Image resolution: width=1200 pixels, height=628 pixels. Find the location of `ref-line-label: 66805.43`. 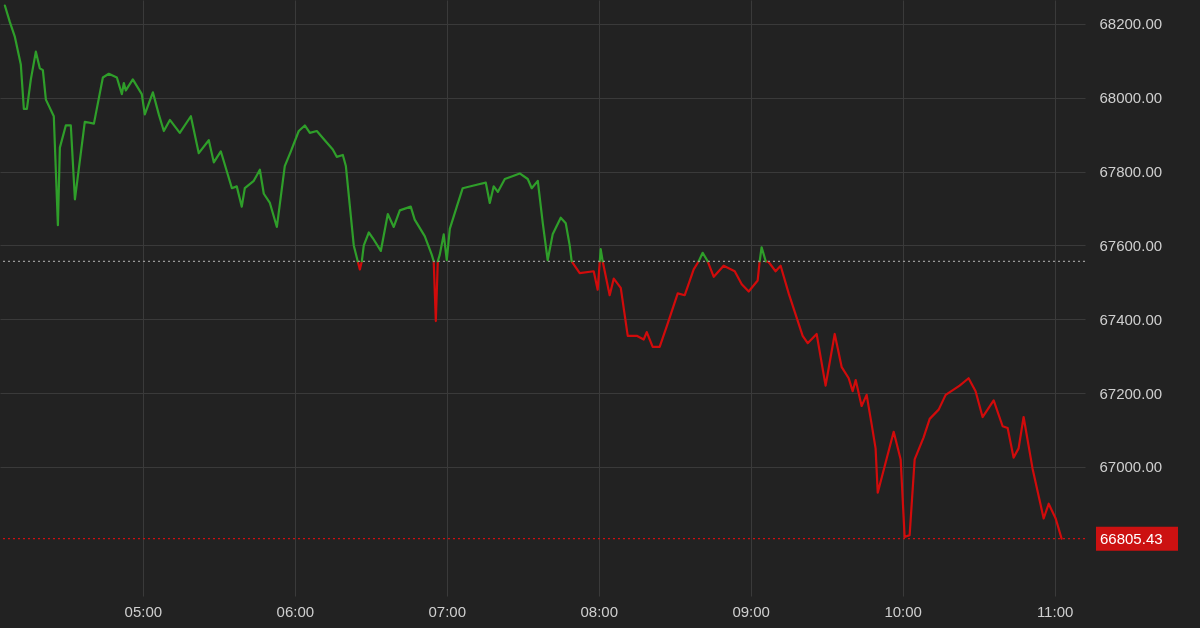

ref-line-label: 66805.43 is located at coordinates (1131, 538).